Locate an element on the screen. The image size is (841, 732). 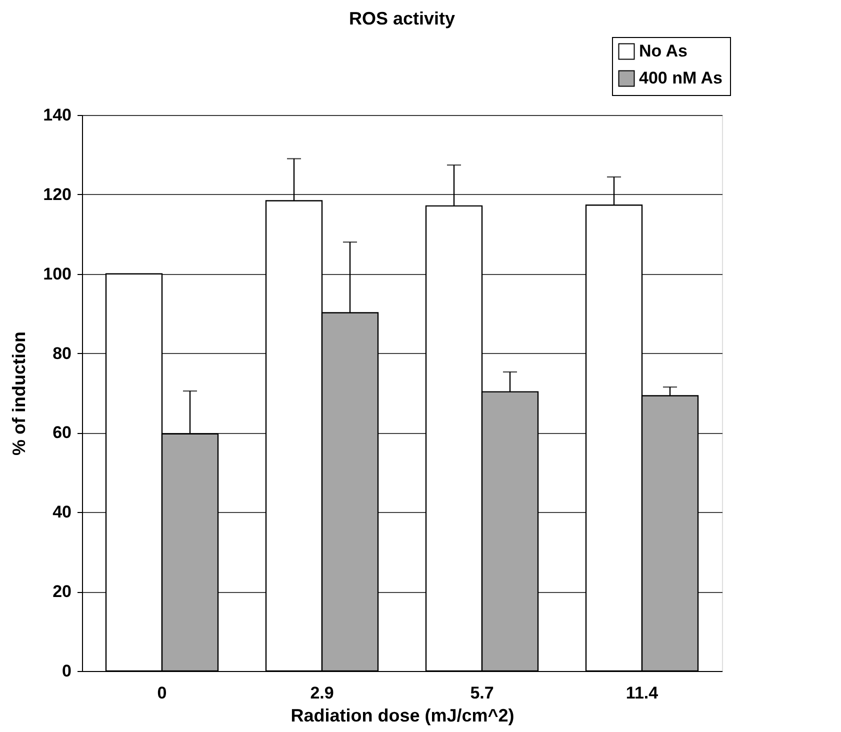
y-axis-title: % of induction is located at coordinates (19, 394).